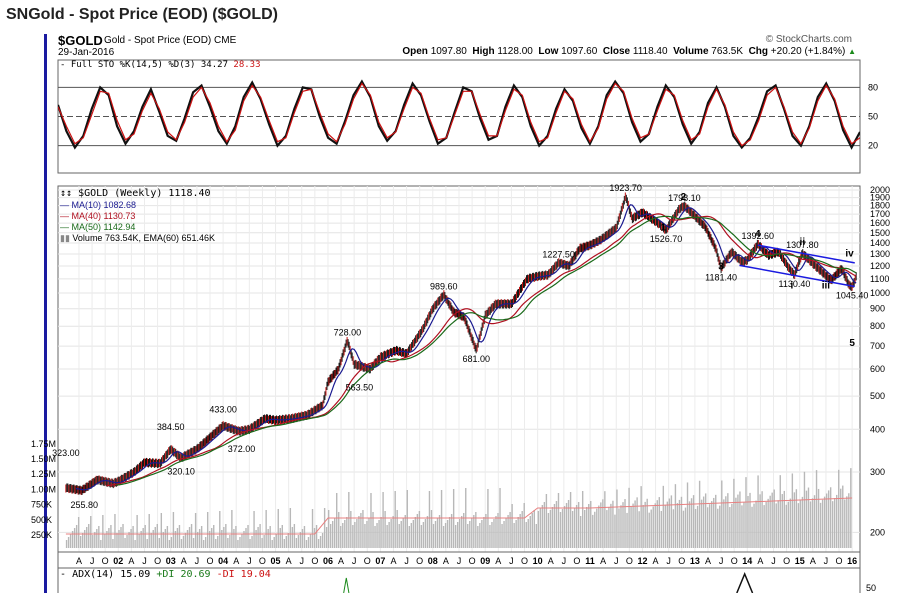  I want to click on x-tick-label: 15, so click(800, 561).